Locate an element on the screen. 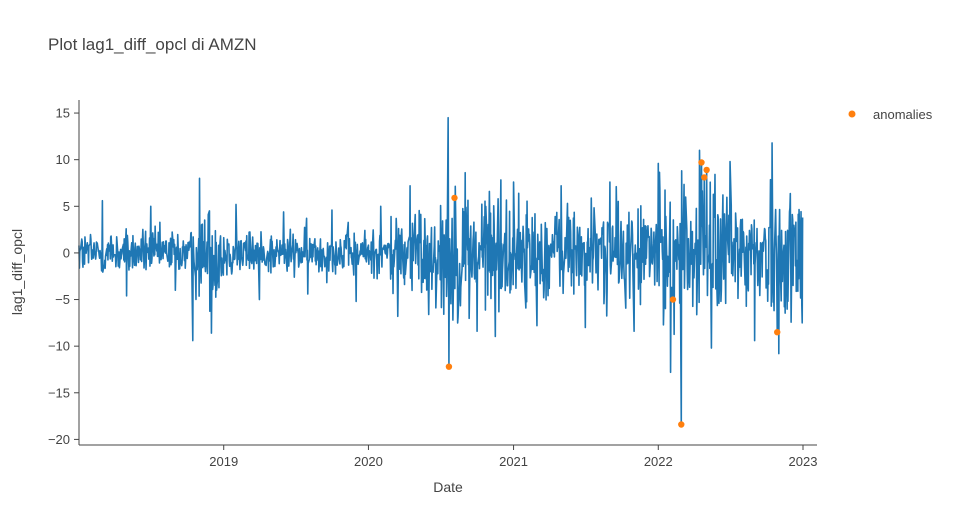 The height and width of the screenshot is (530, 953). legend-label: anomalies is located at coordinates (903, 114).